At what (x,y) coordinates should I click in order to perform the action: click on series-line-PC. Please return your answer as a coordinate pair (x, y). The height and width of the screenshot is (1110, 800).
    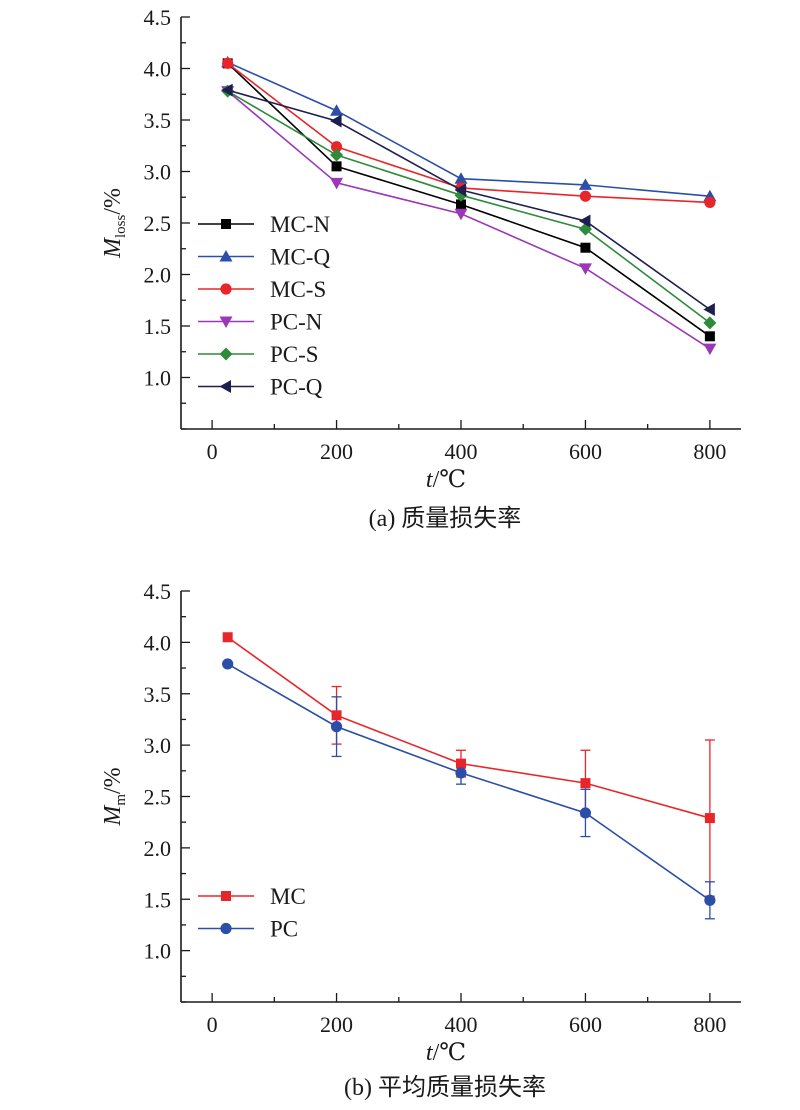
    Looking at the image, I should click on (469, 782).